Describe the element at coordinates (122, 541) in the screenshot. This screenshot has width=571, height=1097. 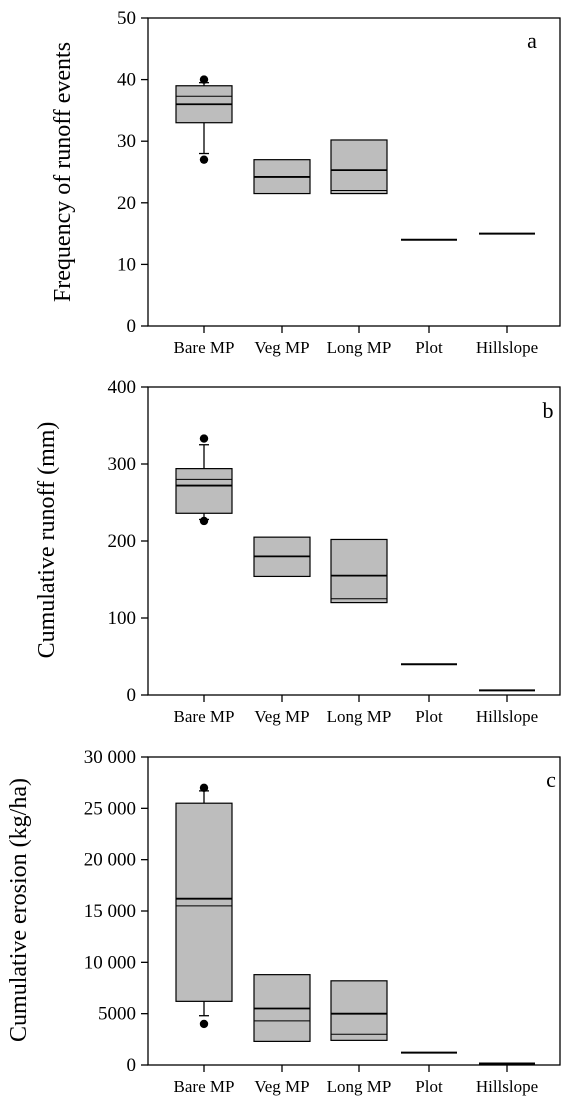
I see `y-tick-label: 200` at that location.